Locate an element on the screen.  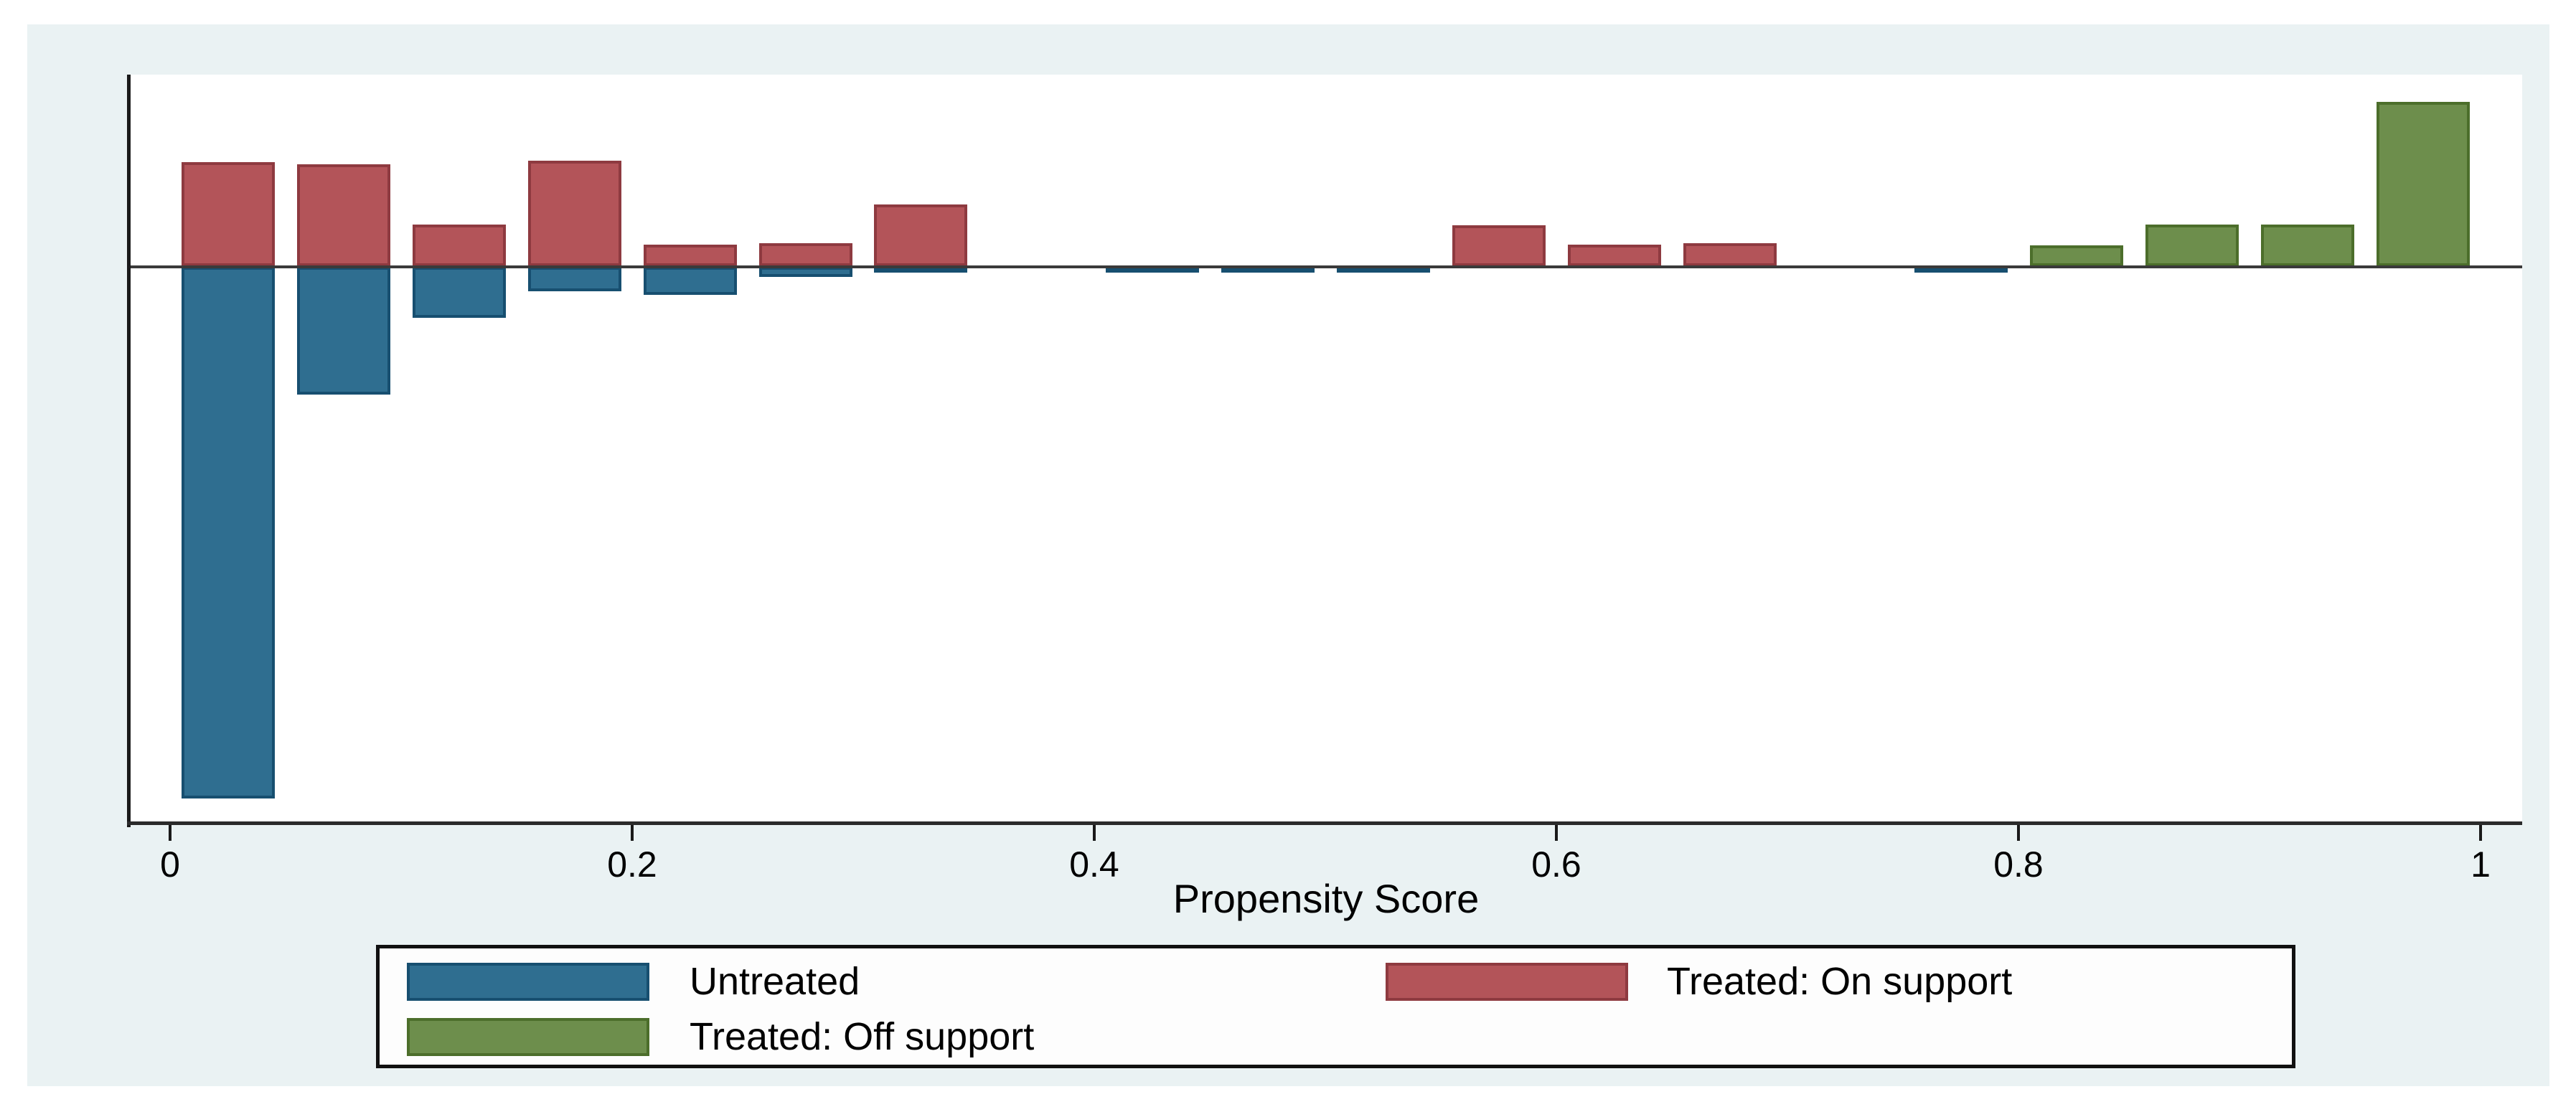
x-tick-label: 0.2 is located at coordinates (632, 864).